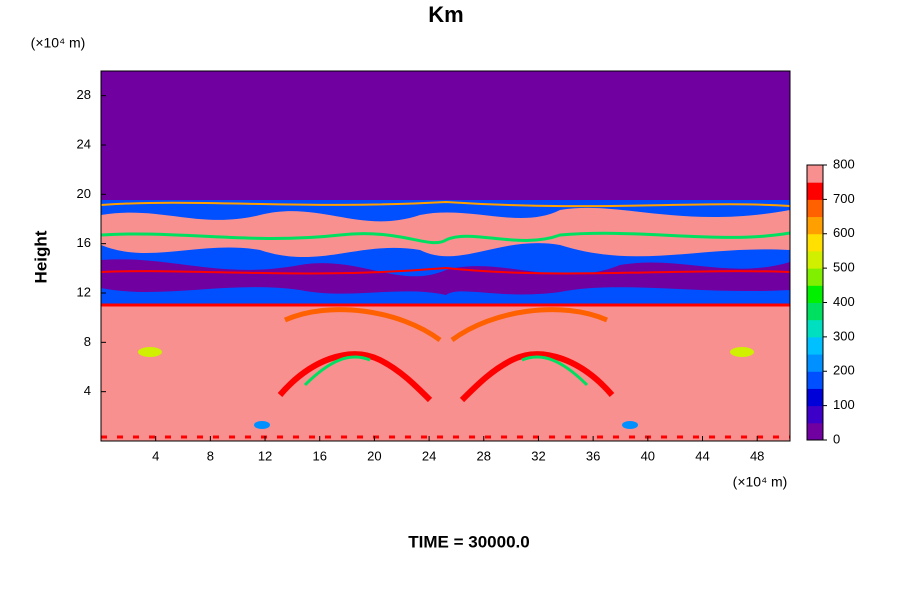  Describe the element at coordinates (374, 455) in the screenshot. I see `x-tick-label: 20` at that location.